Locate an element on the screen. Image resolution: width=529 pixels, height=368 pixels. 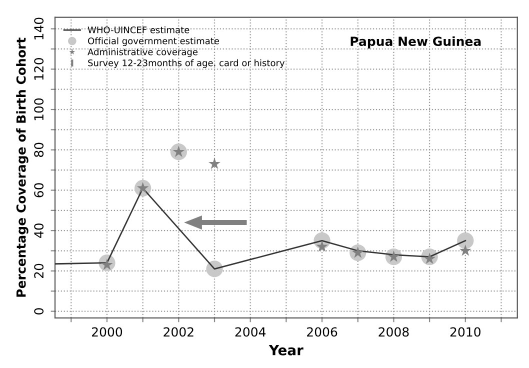
legend-label: WHO-UINCEF estimate is located at coordinates (139, 30).